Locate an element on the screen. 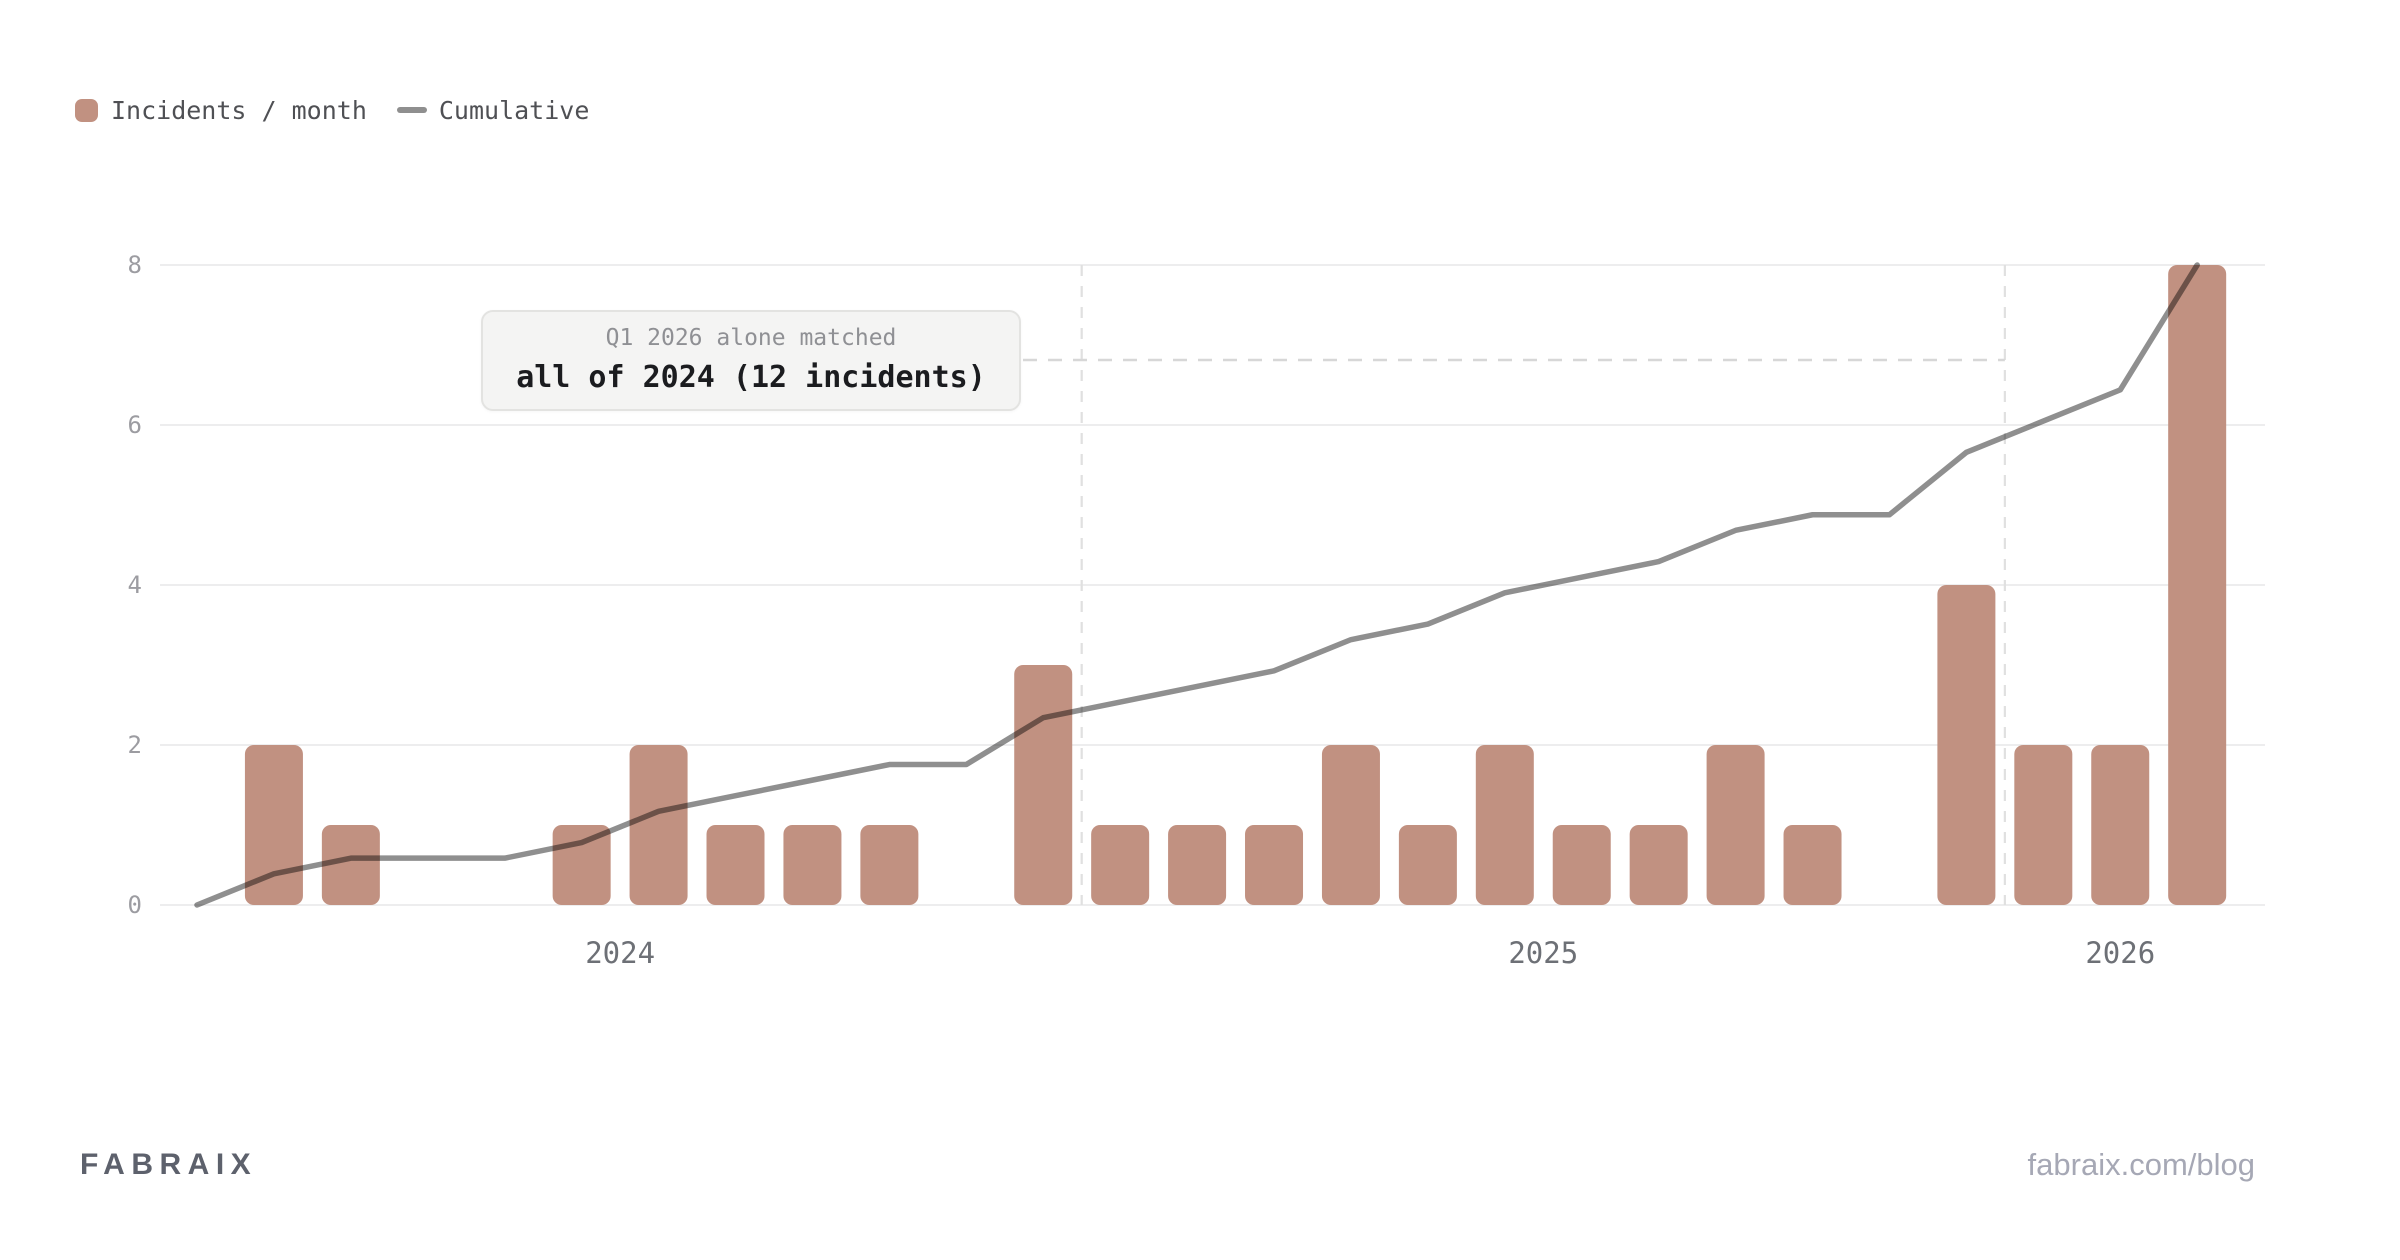  legend-line-swatch is located at coordinates (411, 110).